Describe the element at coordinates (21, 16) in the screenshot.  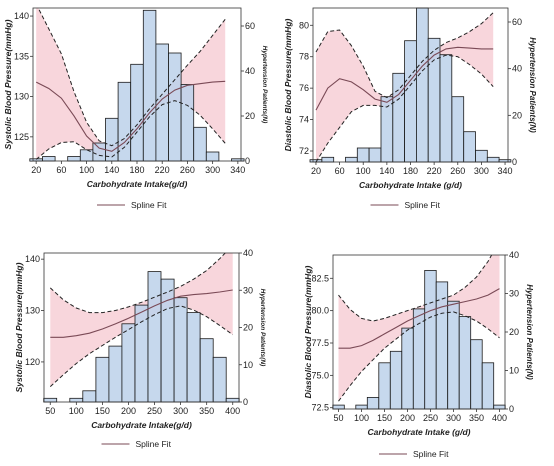
I see `y-tick-label: 140` at that location.